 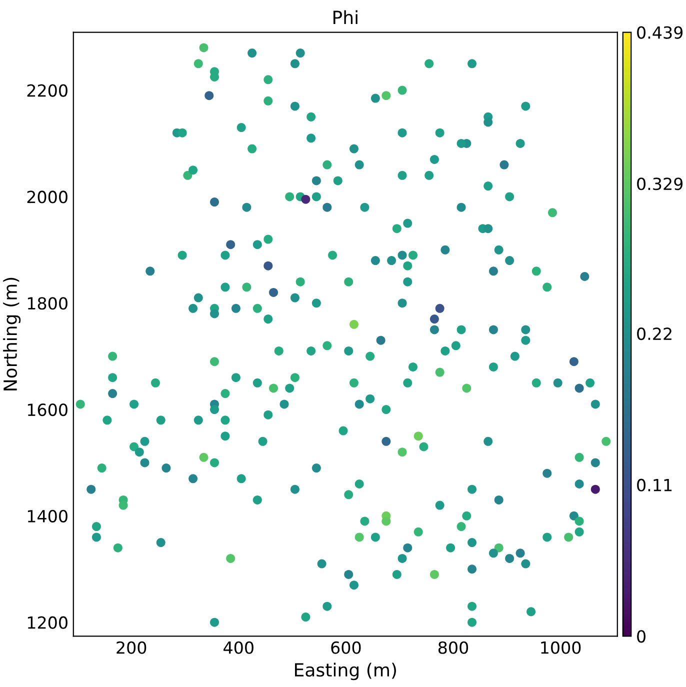 I want to click on y-axis-title: Northing (m), so click(x=12, y=334).